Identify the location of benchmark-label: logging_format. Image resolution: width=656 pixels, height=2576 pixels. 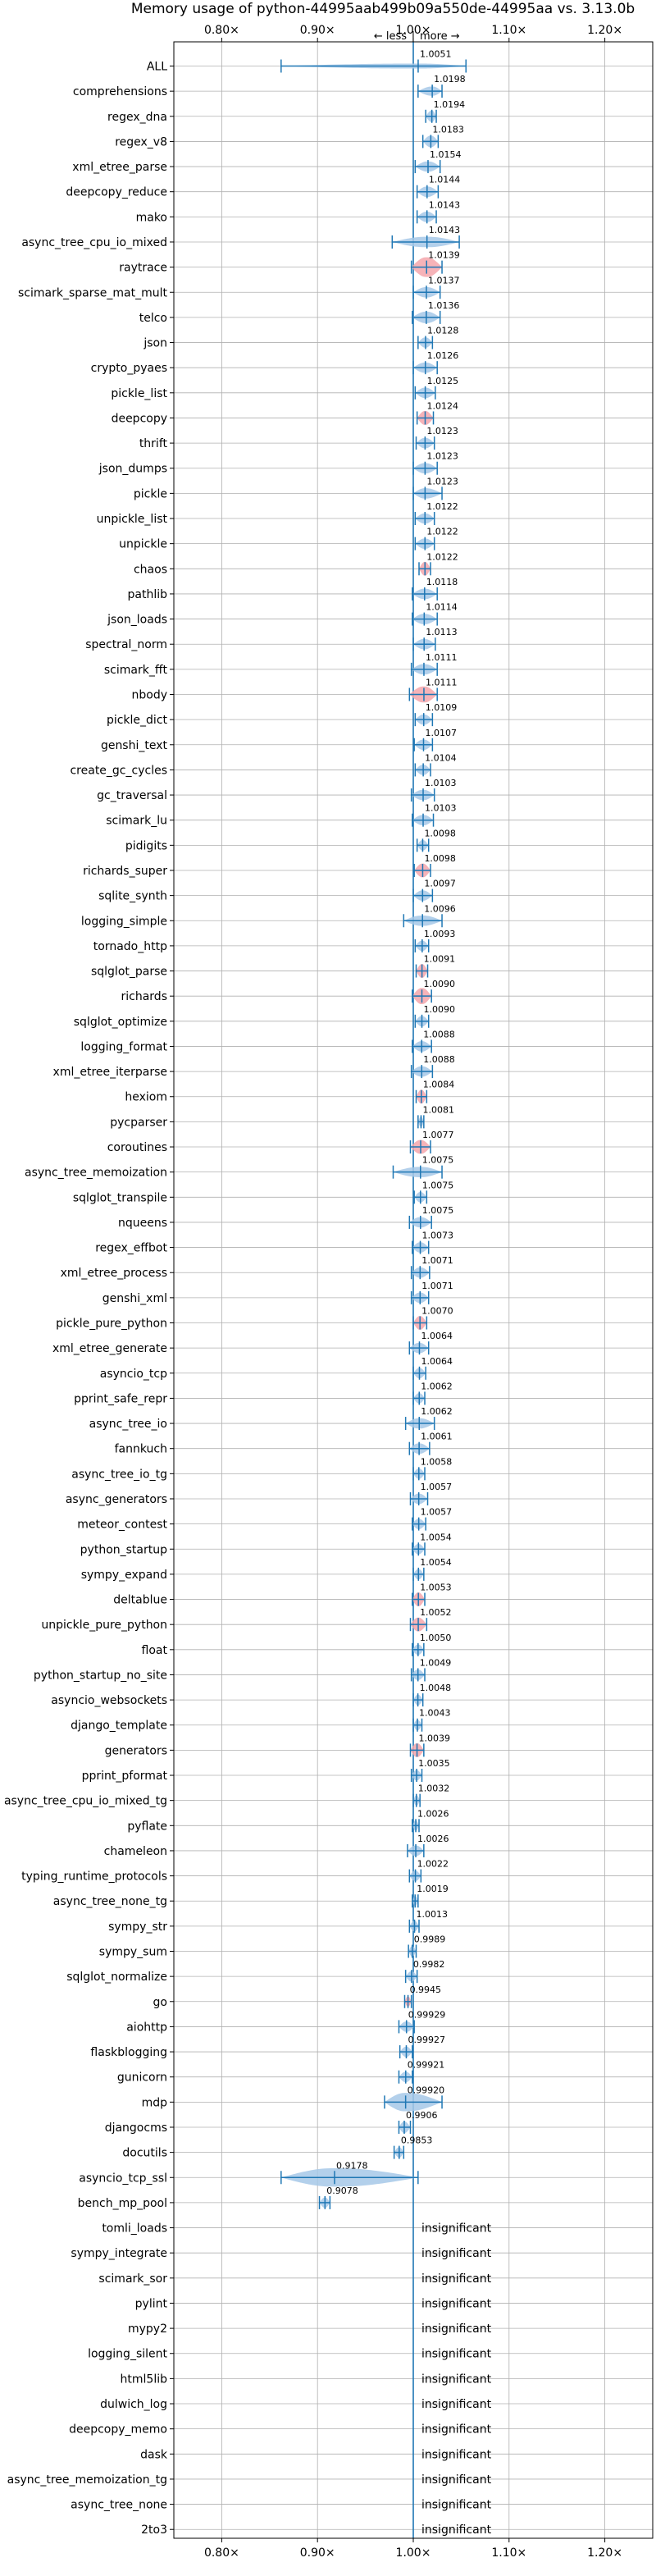
(123, 1046).